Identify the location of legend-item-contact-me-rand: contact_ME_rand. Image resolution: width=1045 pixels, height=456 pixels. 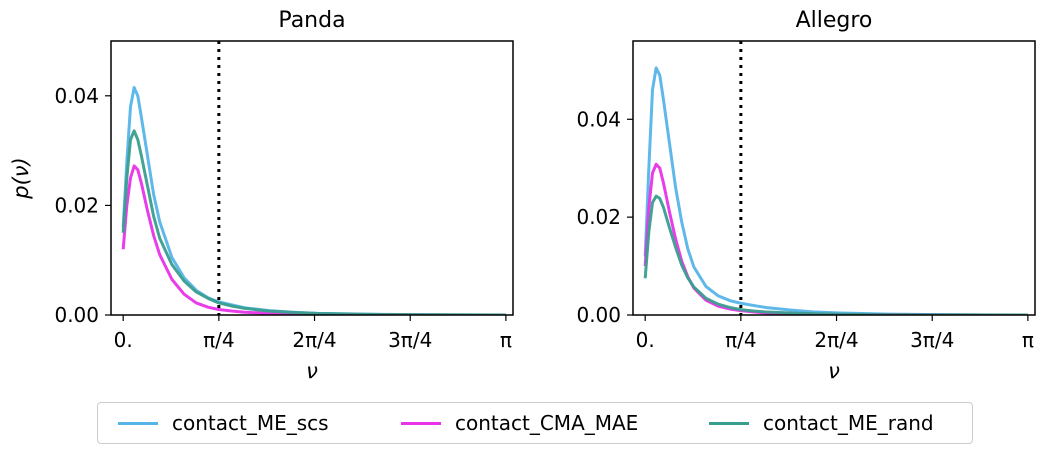
(821, 423).